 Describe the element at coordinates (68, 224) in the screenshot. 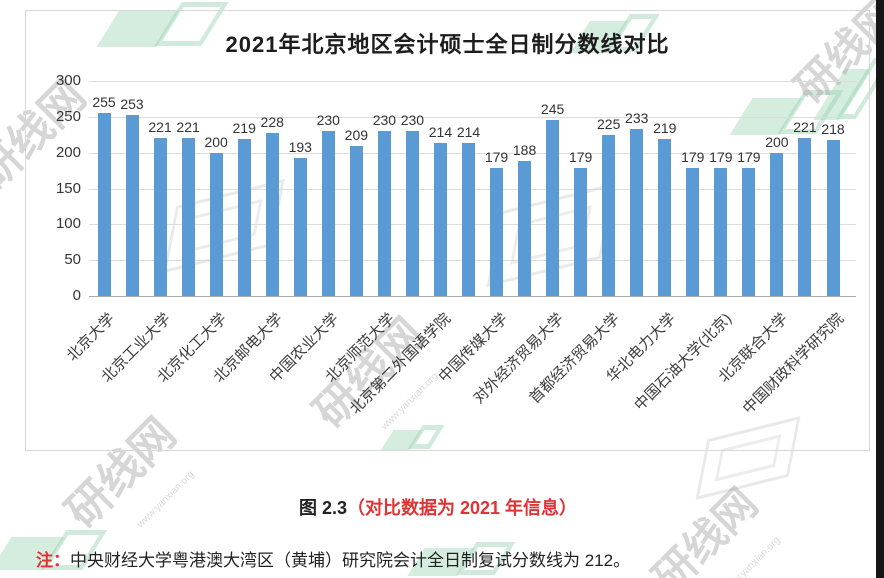

I see `y-axis-tick-label: 100` at that location.